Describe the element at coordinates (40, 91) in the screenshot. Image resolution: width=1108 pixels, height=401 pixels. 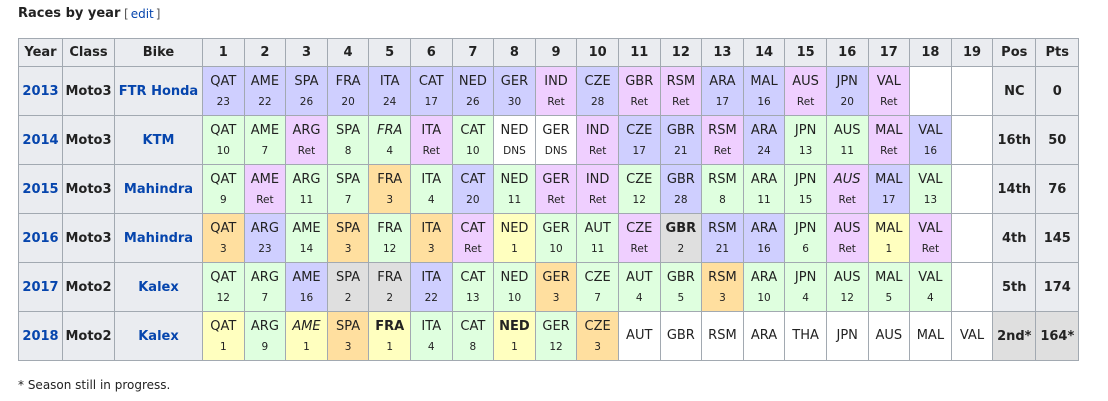
I see `year-link: 2013` at that location.